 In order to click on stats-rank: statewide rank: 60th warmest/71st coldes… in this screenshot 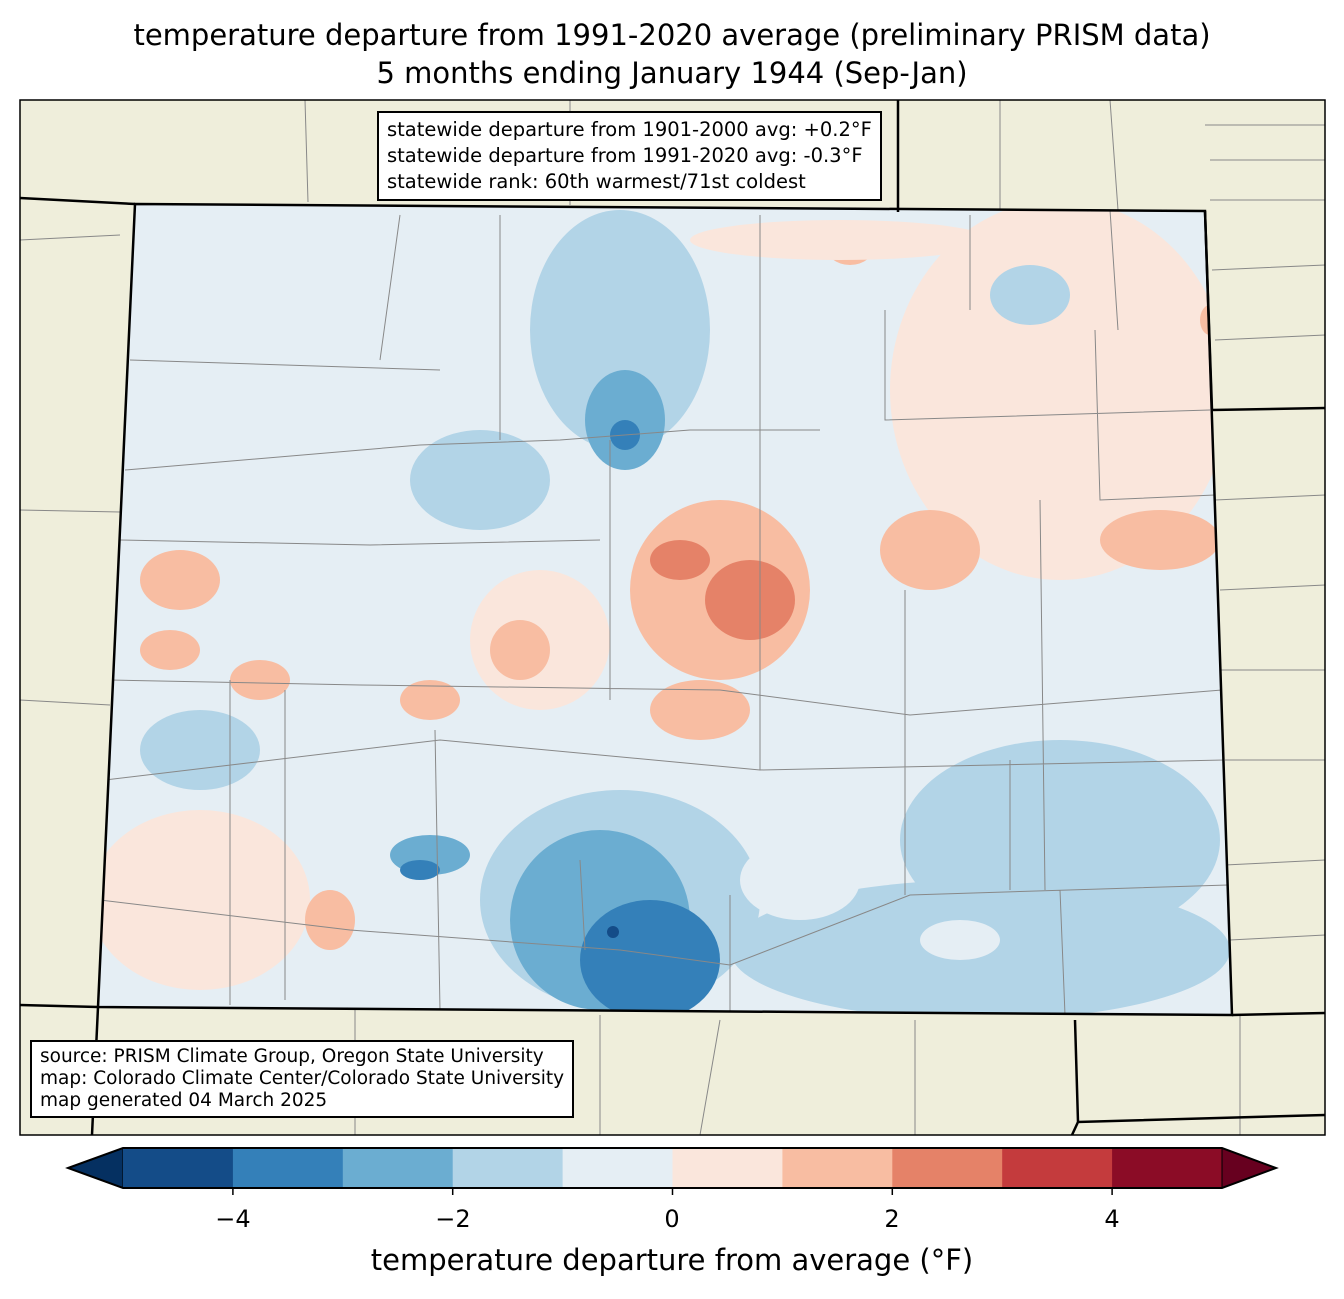, I will do `click(596, 181)`.